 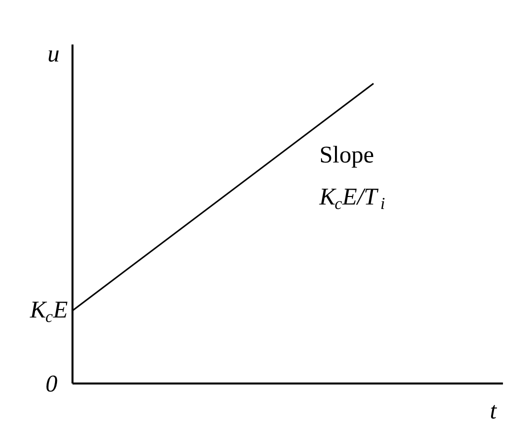 What do you see at coordinates (53, 55) in the screenshot?
I see `y-axis-title: u` at bounding box center [53, 55].